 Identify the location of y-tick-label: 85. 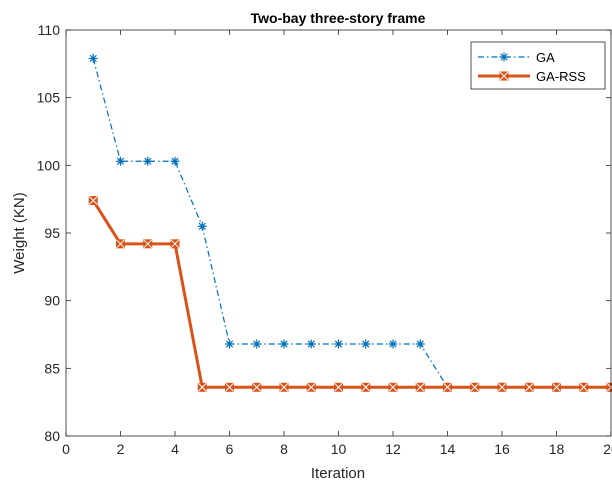
(52, 368).